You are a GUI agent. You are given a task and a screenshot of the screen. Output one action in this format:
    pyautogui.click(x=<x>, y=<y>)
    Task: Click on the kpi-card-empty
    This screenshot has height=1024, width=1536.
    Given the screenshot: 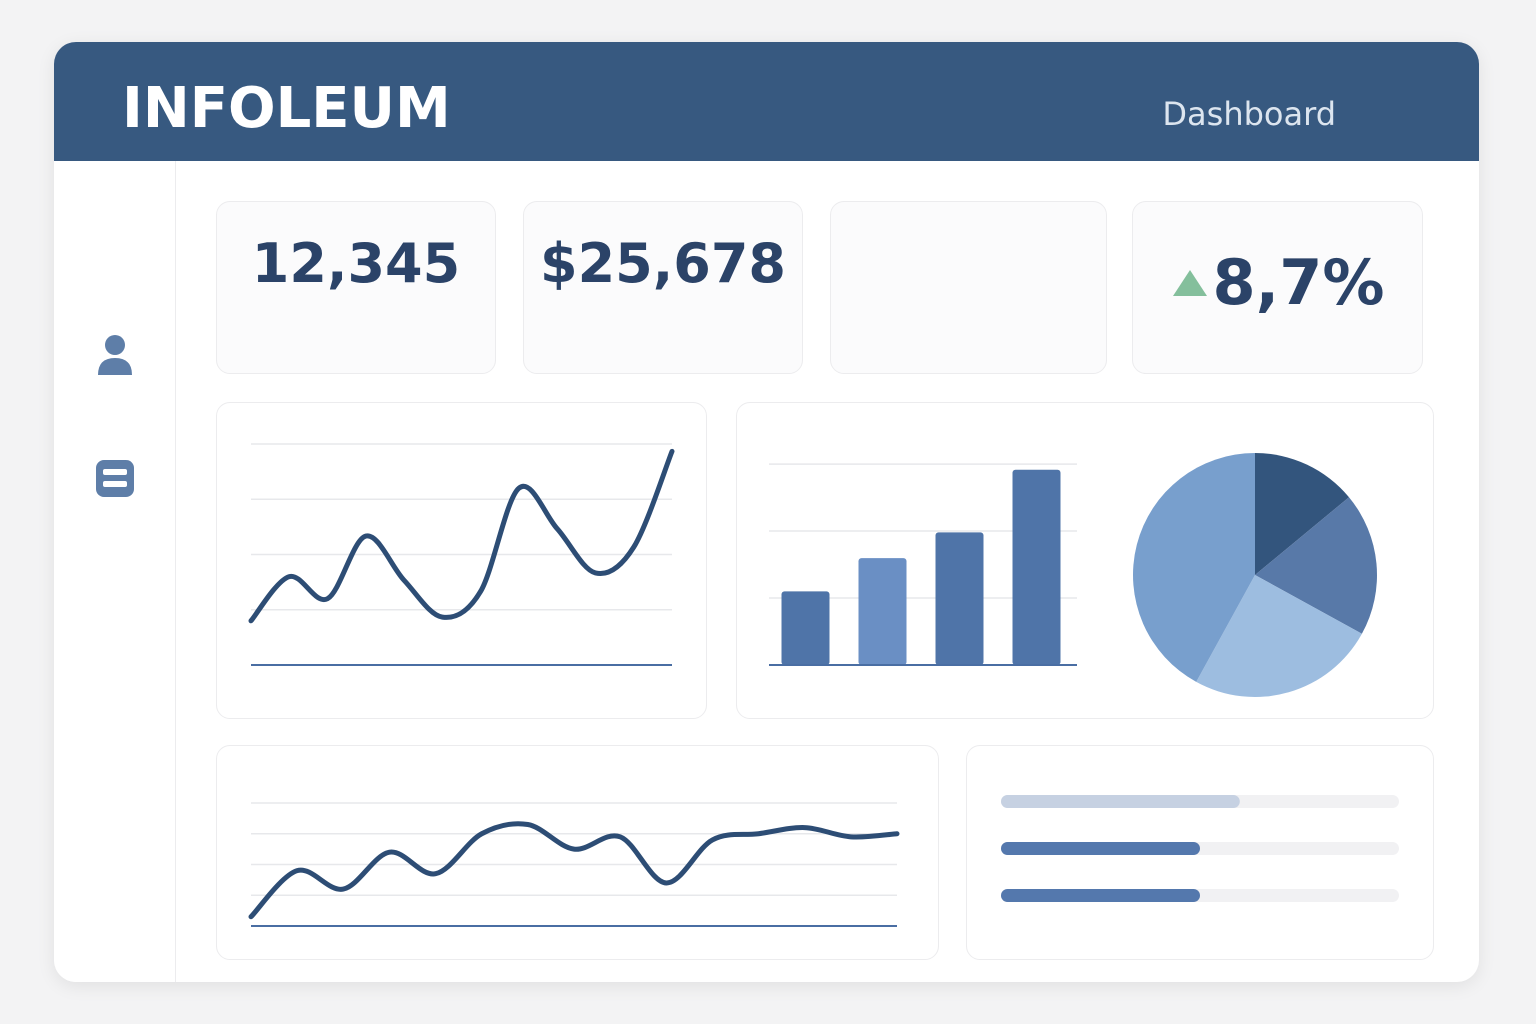 What is the action you would take?
    pyautogui.click(x=968, y=287)
    